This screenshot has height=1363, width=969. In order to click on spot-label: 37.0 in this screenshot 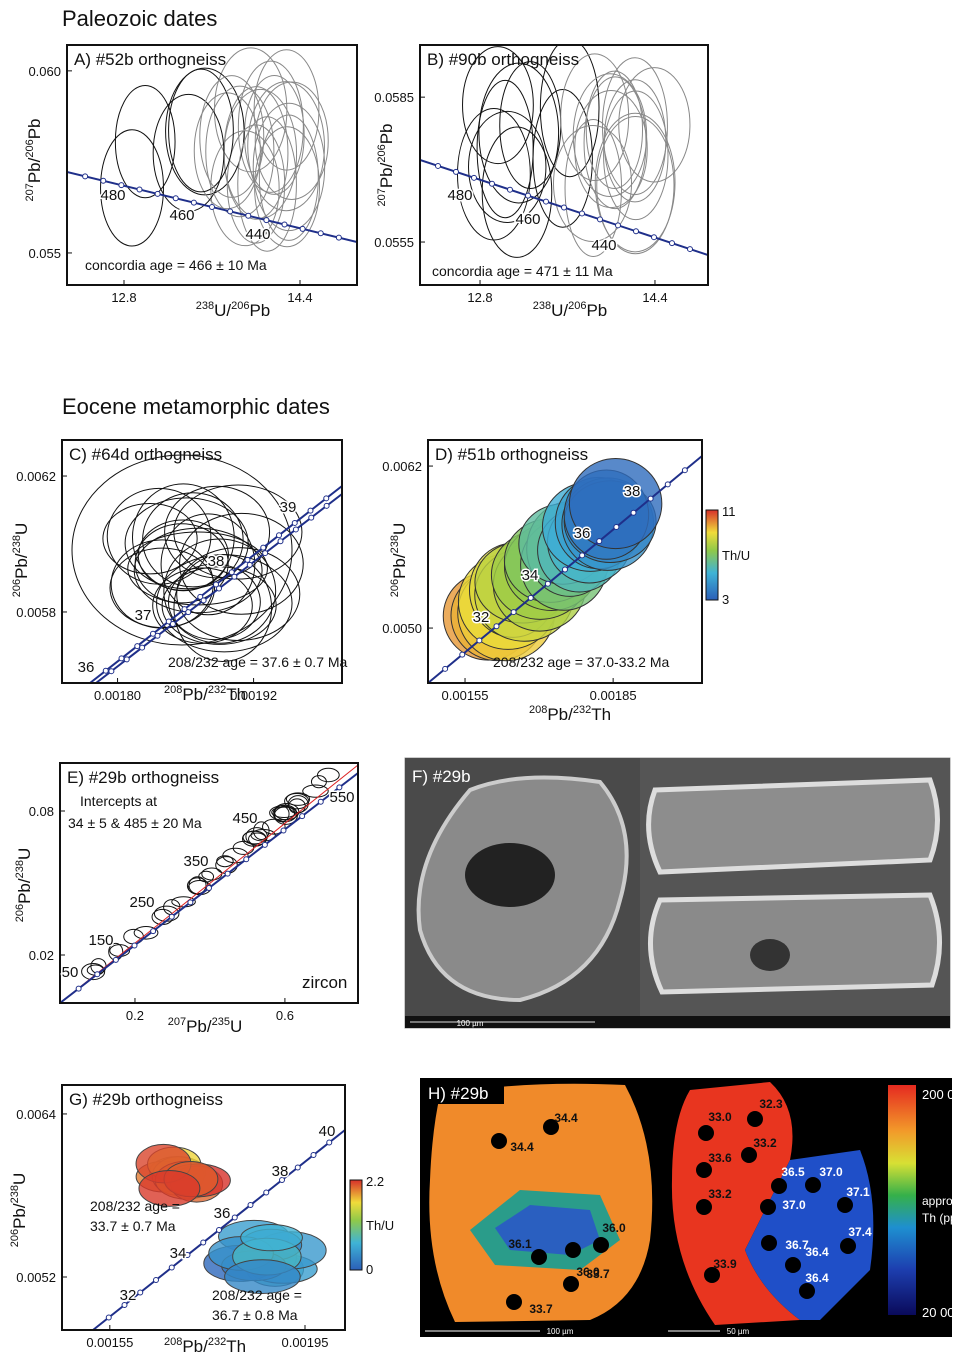, I will do `click(831, 1172)`.